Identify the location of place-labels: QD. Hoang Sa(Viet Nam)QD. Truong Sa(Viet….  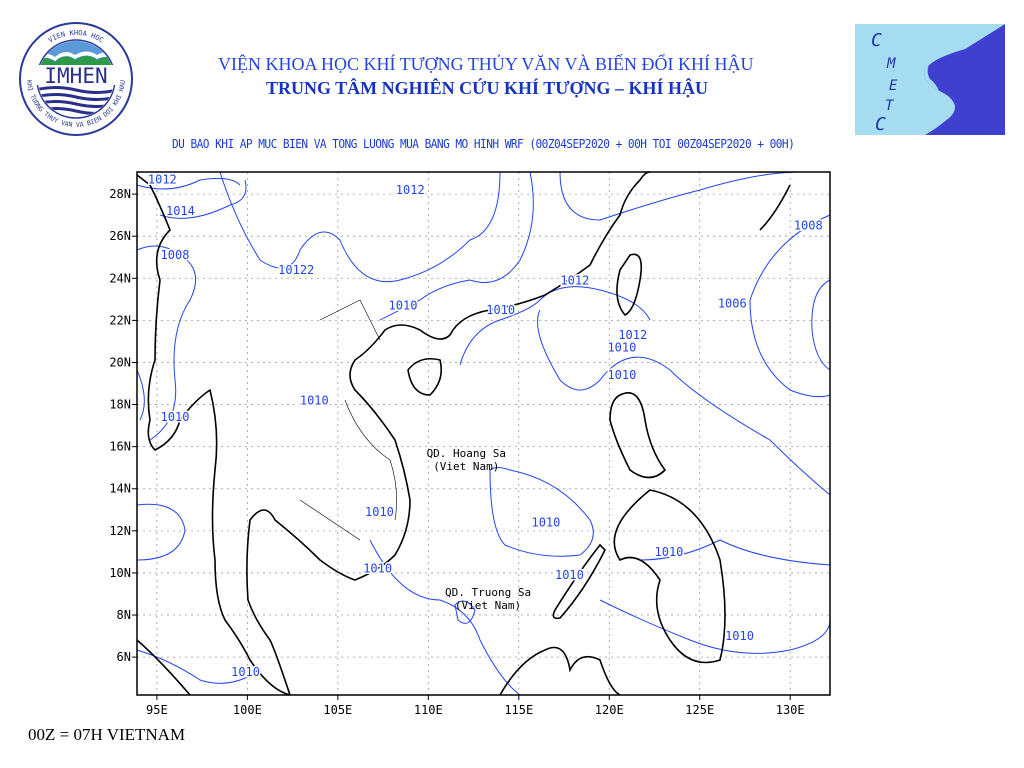
(479, 529).